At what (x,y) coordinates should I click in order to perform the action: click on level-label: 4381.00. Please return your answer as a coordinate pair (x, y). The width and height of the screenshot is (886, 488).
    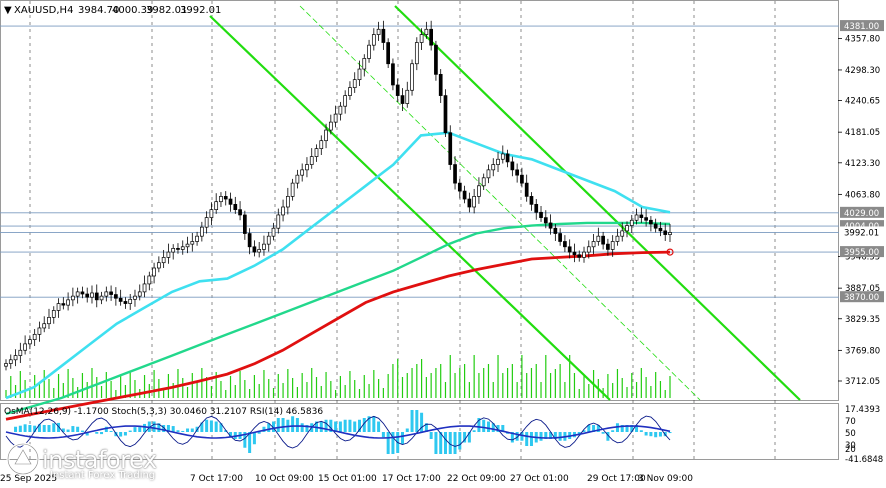
    Looking at the image, I should click on (861, 27).